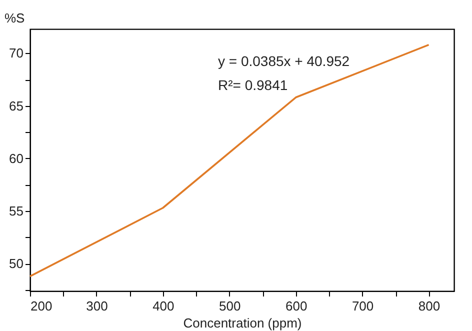  Describe the element at coordinates (253, 85) in the screenshot. I see `annotation: R²= 0.9841` at that location.